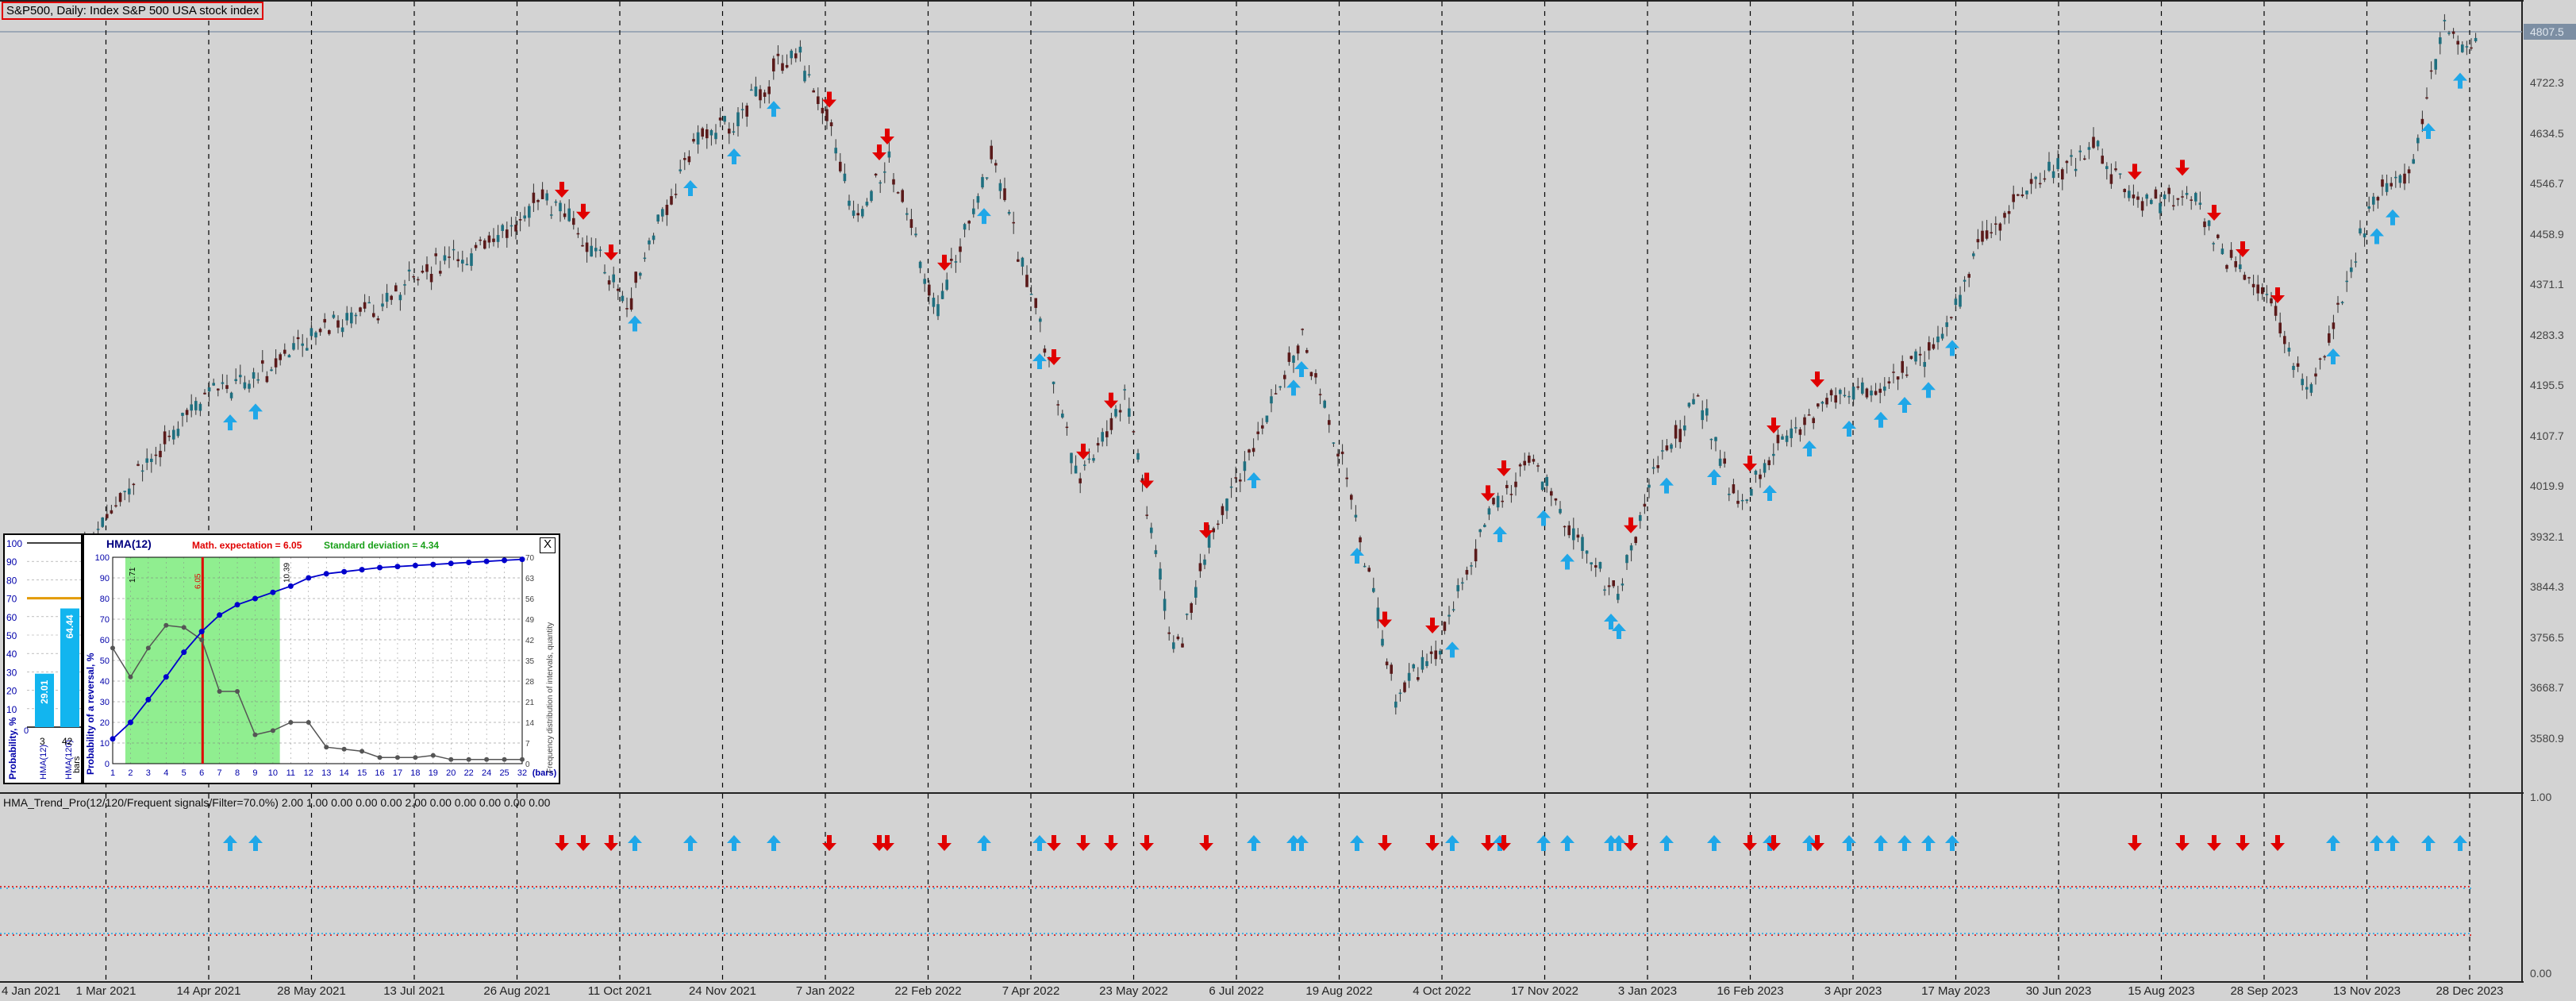  What do you see at coordinates (1853, 991) in the screenshot?
I see `date-tick-label: 3 Apr 2023` at bounding box center [1853, 991].